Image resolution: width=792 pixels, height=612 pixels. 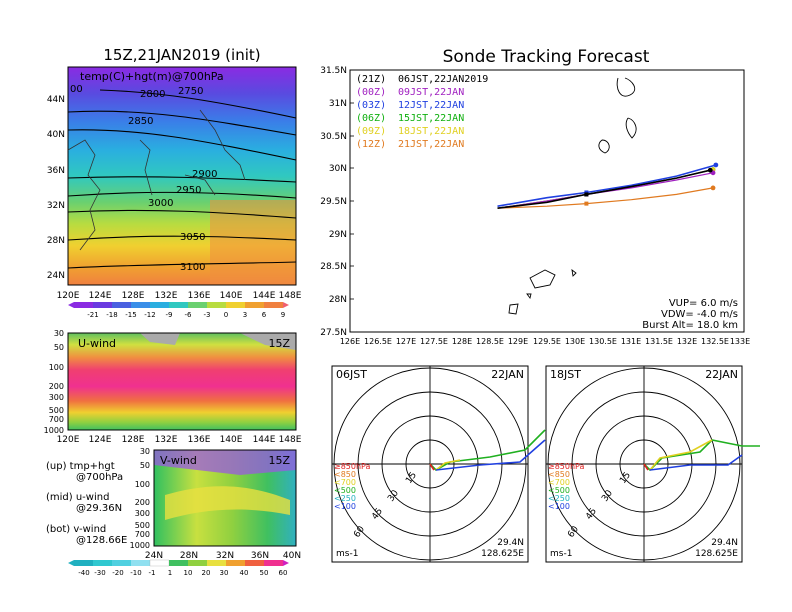 I want to click on lon-label: 148E, so click(x=290, y=296).